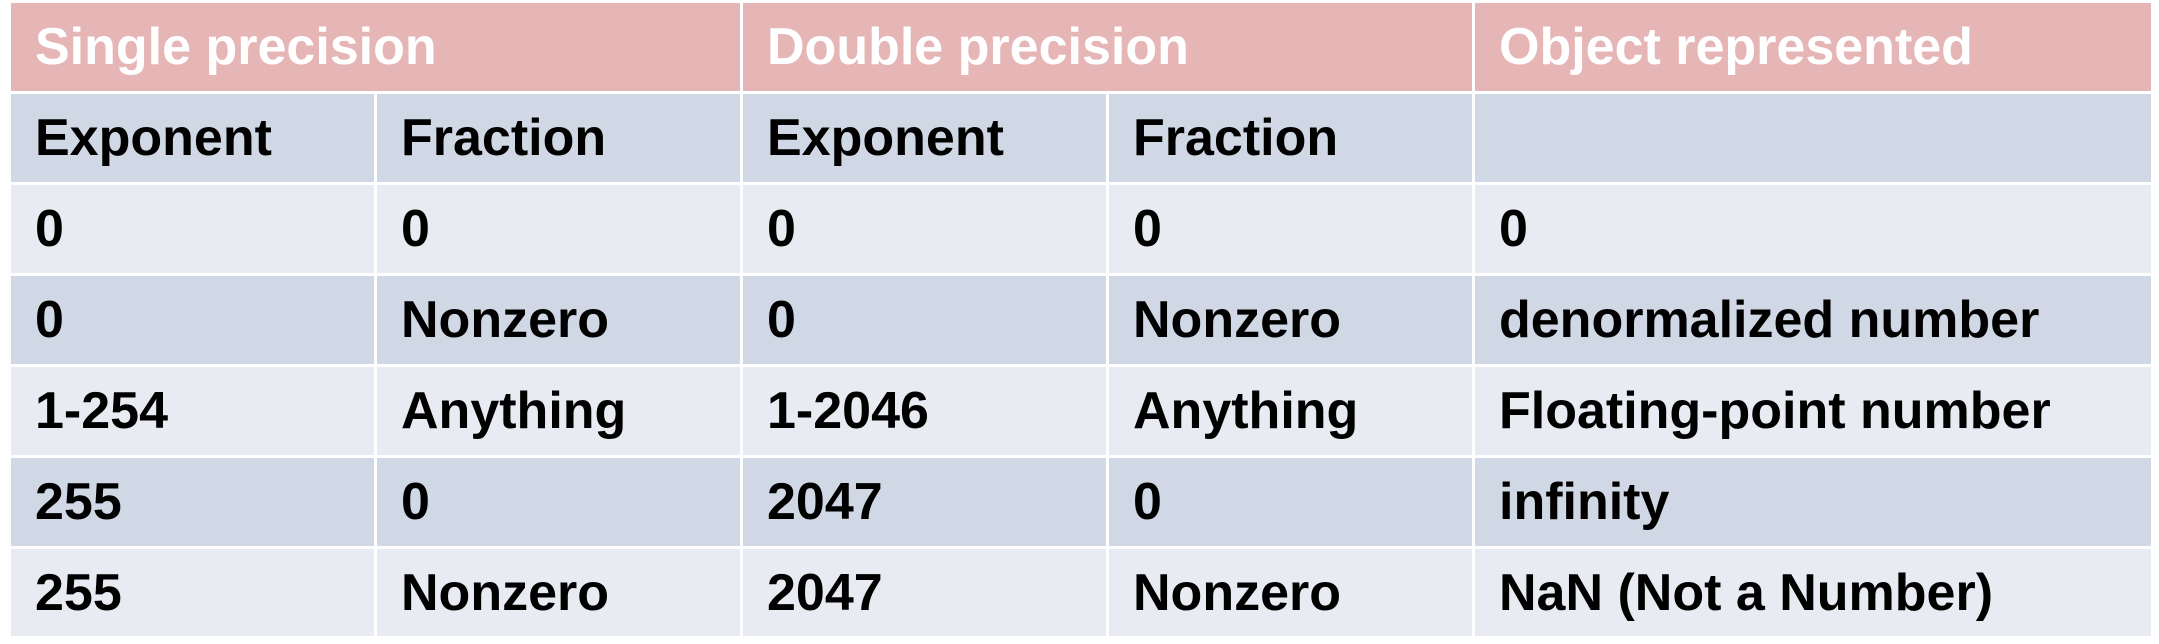 This screenshot has height=644, width=2159. I want to click on table-row: 0 Nonzero 0 Nonzero denormalized number, so click(1081, 320).